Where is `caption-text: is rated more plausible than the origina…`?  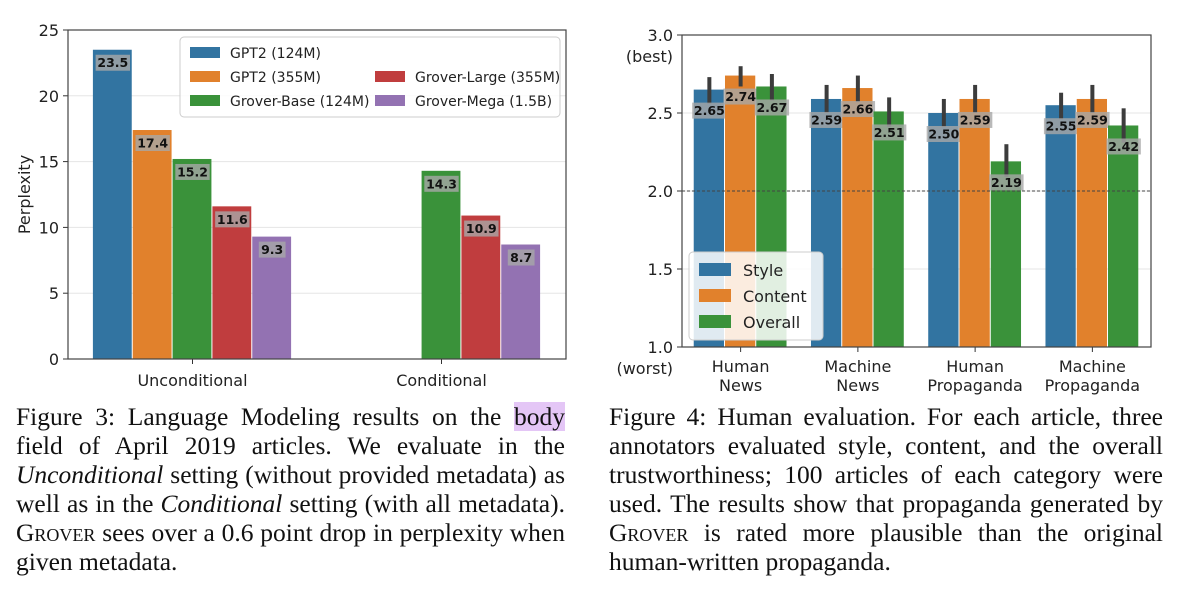
caption-text: is rated more plausible than the origina… is located at coordinates (886, 547).